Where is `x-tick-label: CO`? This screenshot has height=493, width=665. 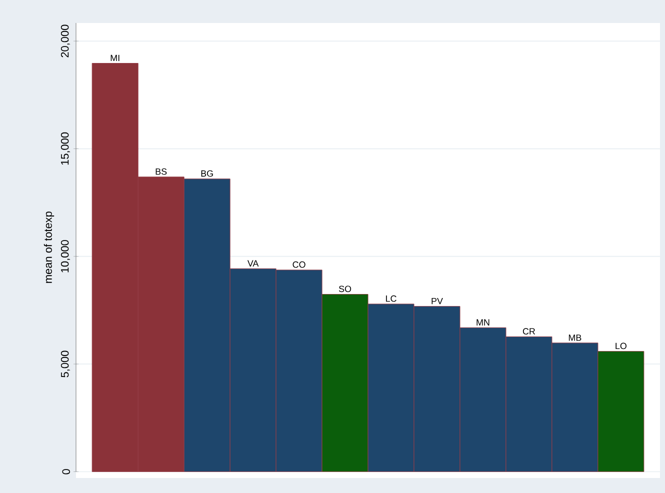
x-tick-label: CO is located at coordinates (299, 264).